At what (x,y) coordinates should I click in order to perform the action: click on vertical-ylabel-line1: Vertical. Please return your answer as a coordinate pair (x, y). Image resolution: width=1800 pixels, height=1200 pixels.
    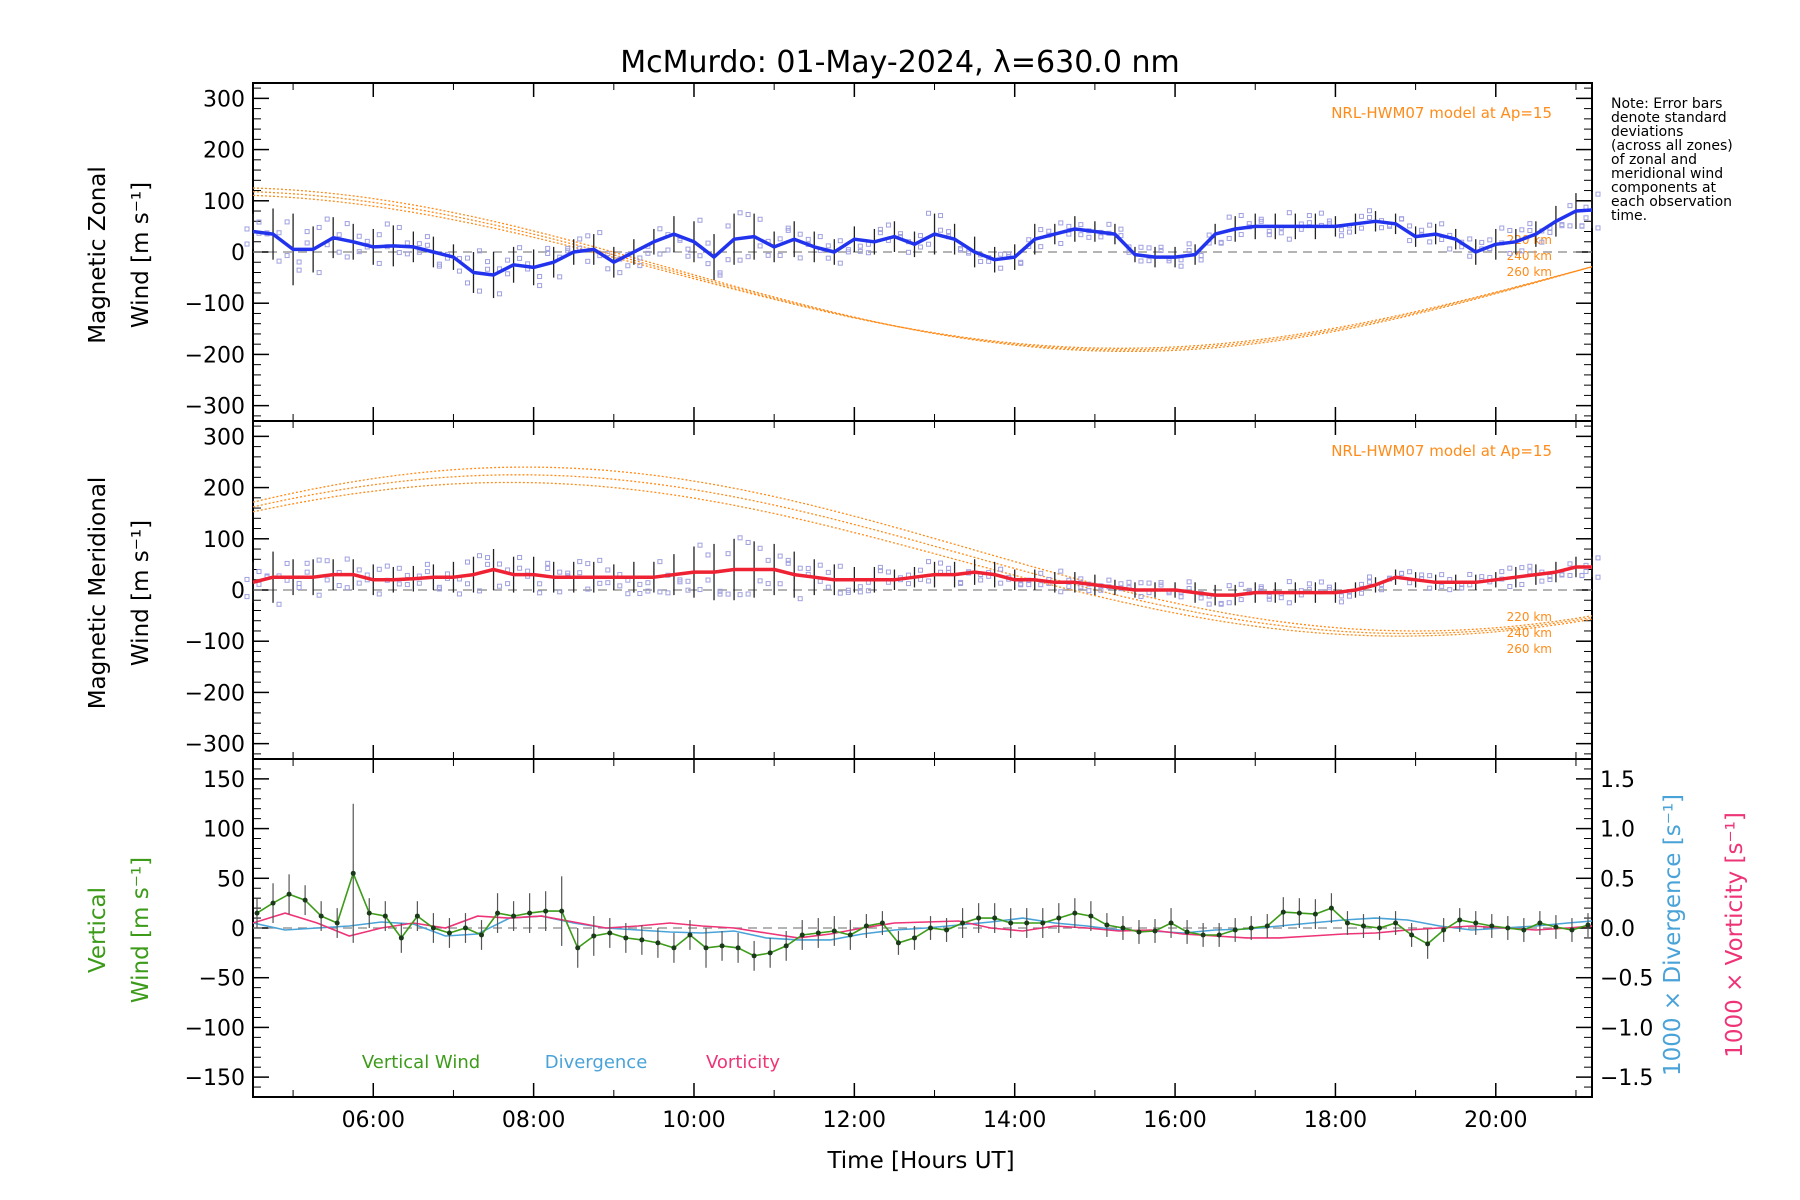
    Looking at the image, I should click on (98, 930).